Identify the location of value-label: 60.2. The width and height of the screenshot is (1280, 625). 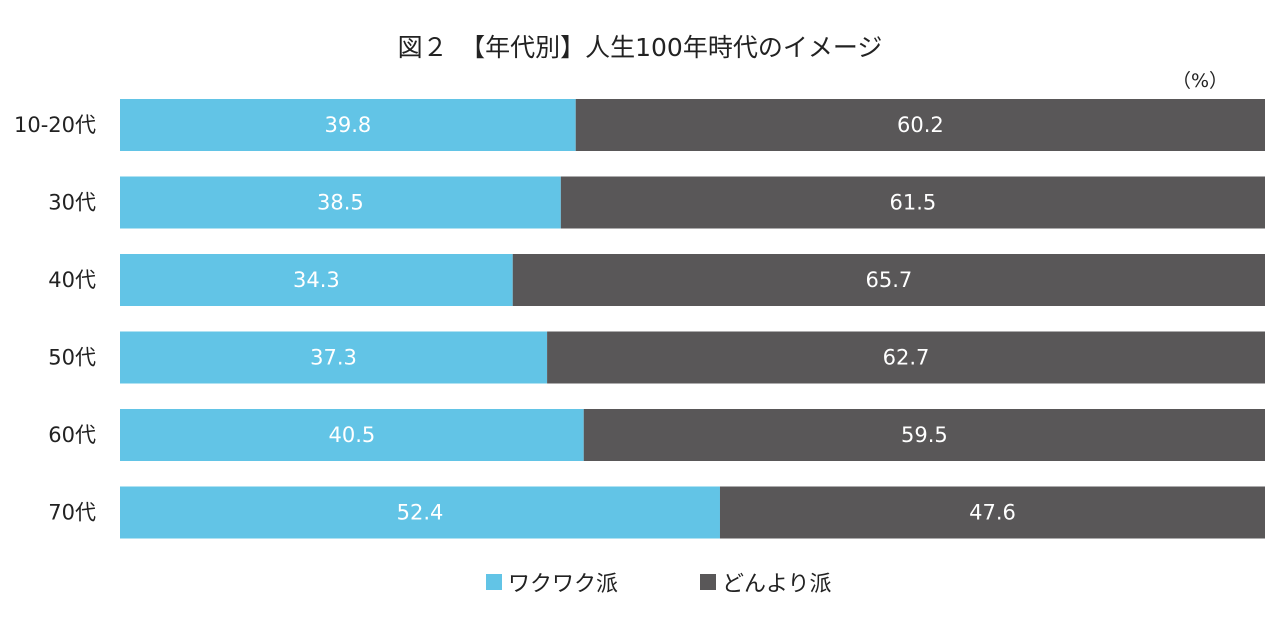
(920, 125).